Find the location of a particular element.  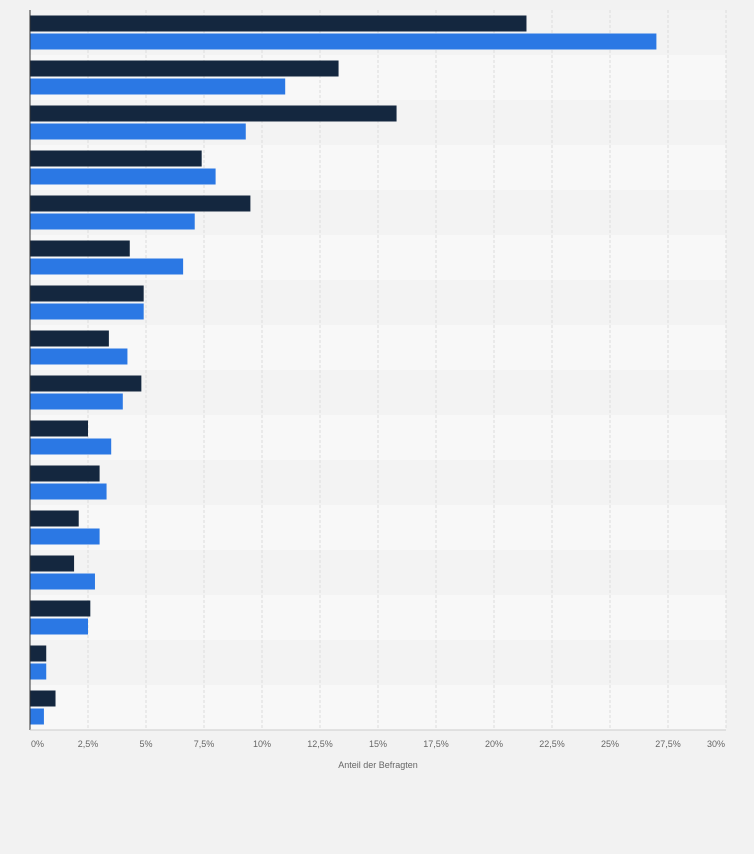

x-tick-label: 15% is located at coordinates (378, 744).